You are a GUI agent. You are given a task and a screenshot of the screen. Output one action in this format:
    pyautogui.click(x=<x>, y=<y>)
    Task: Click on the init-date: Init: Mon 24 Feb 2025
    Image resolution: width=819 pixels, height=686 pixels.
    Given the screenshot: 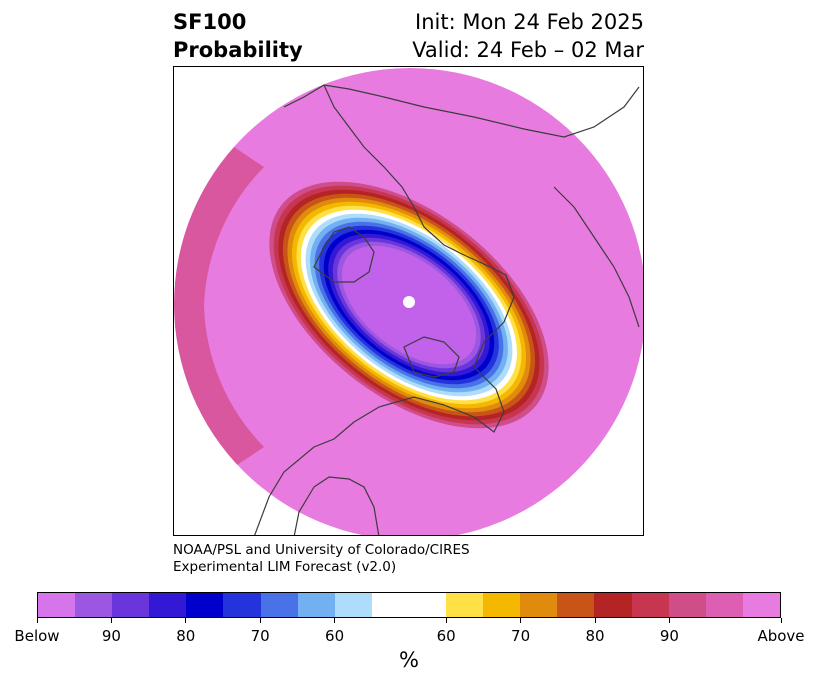 What is the action you would take?
    pyautogui.click(x=529, y=22)
    